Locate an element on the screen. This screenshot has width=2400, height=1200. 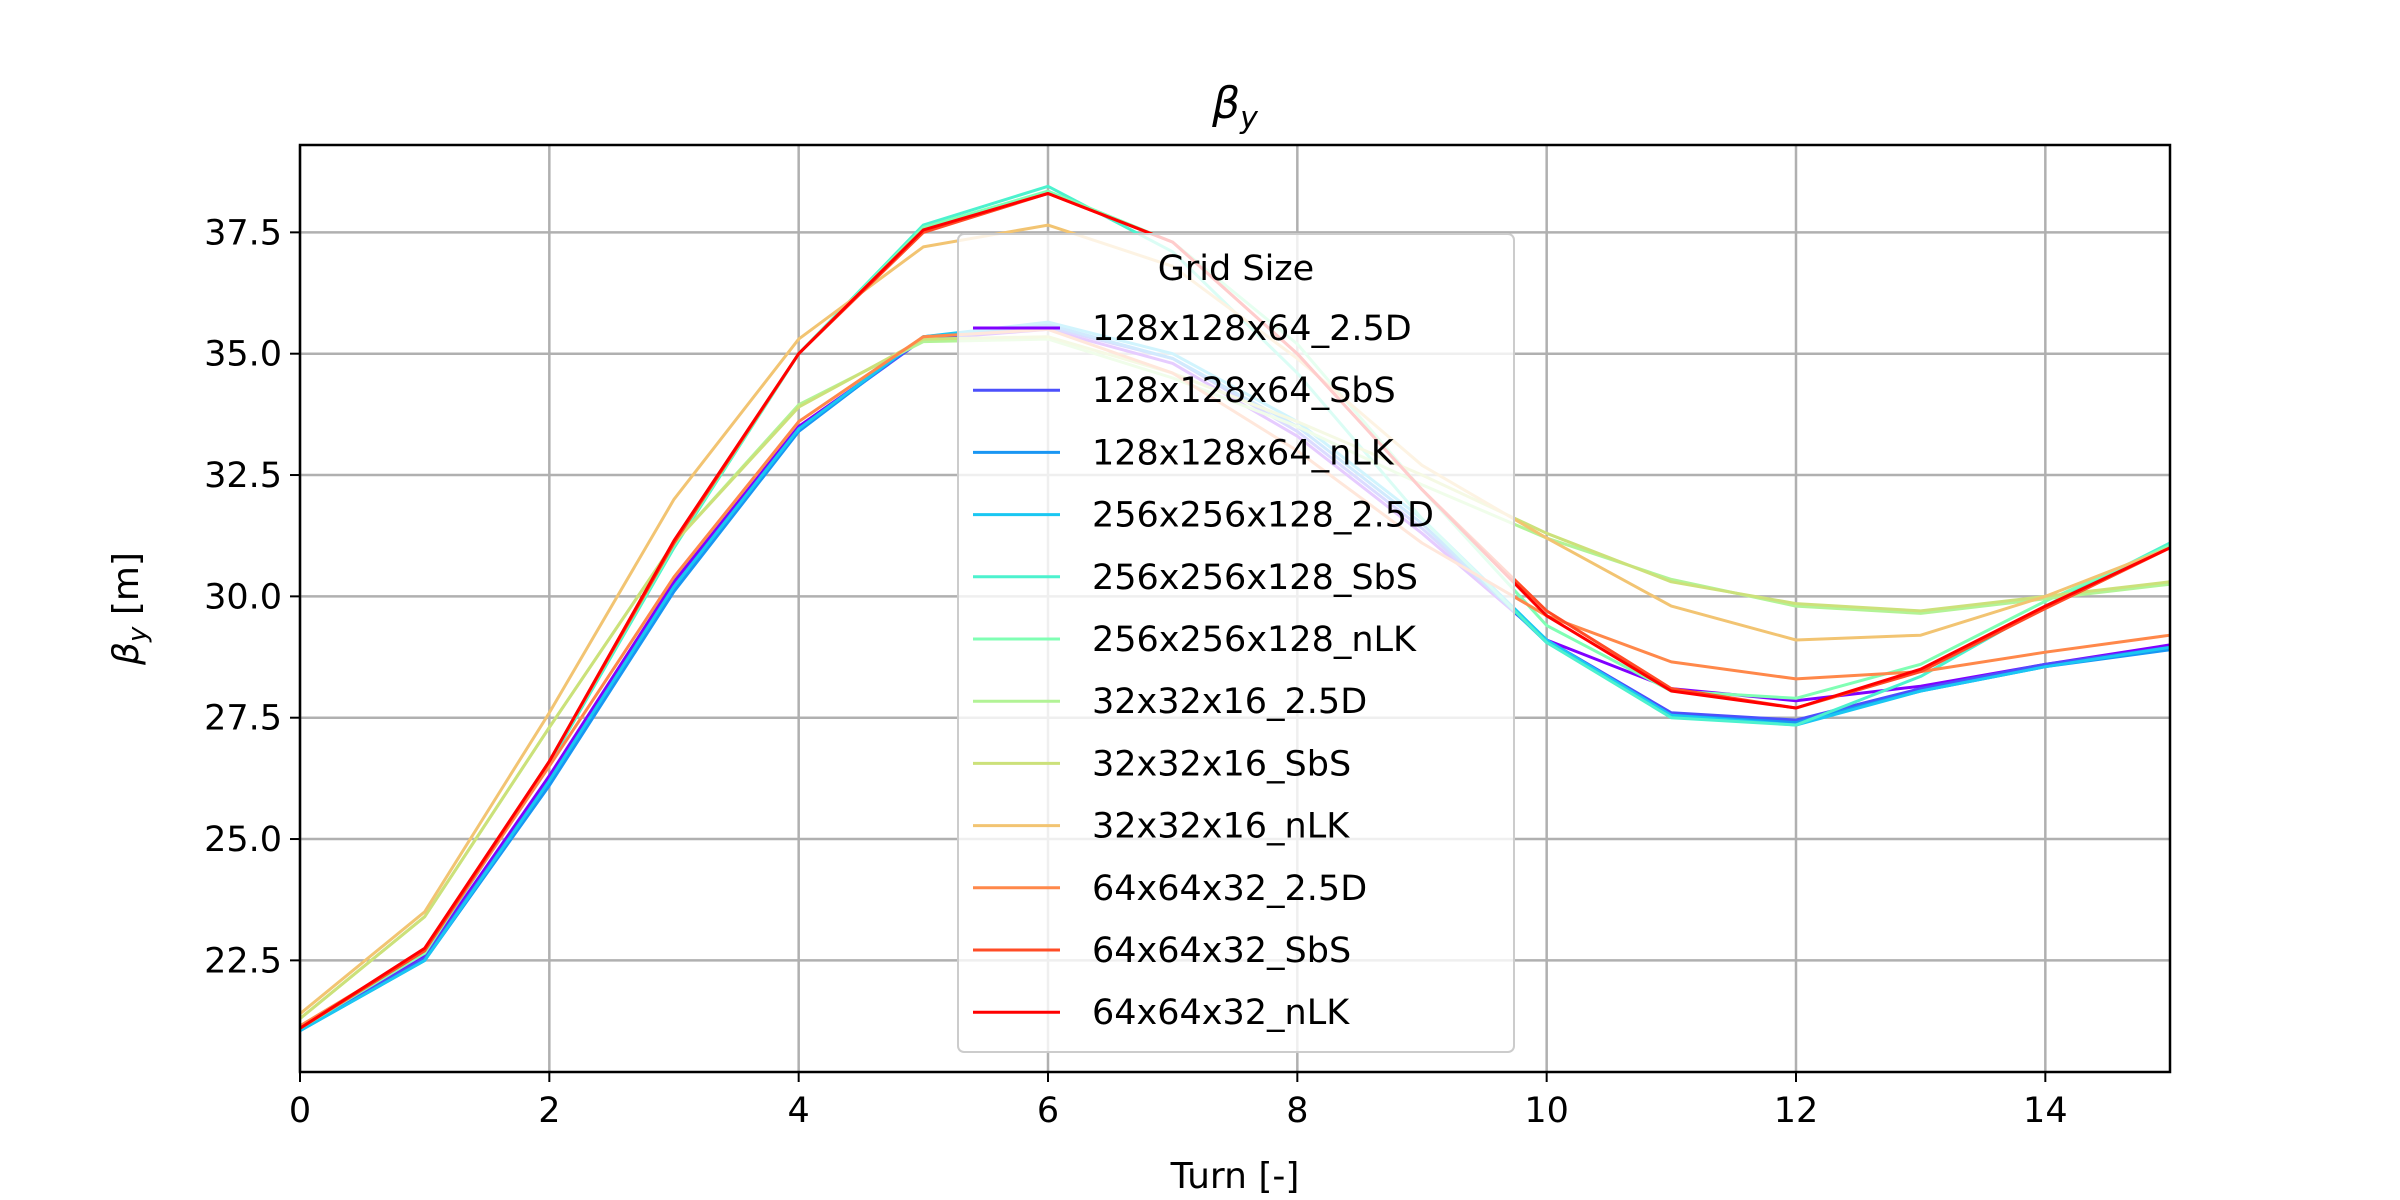
y-tick-label: 25.0 is located at coordinates (243, 840).